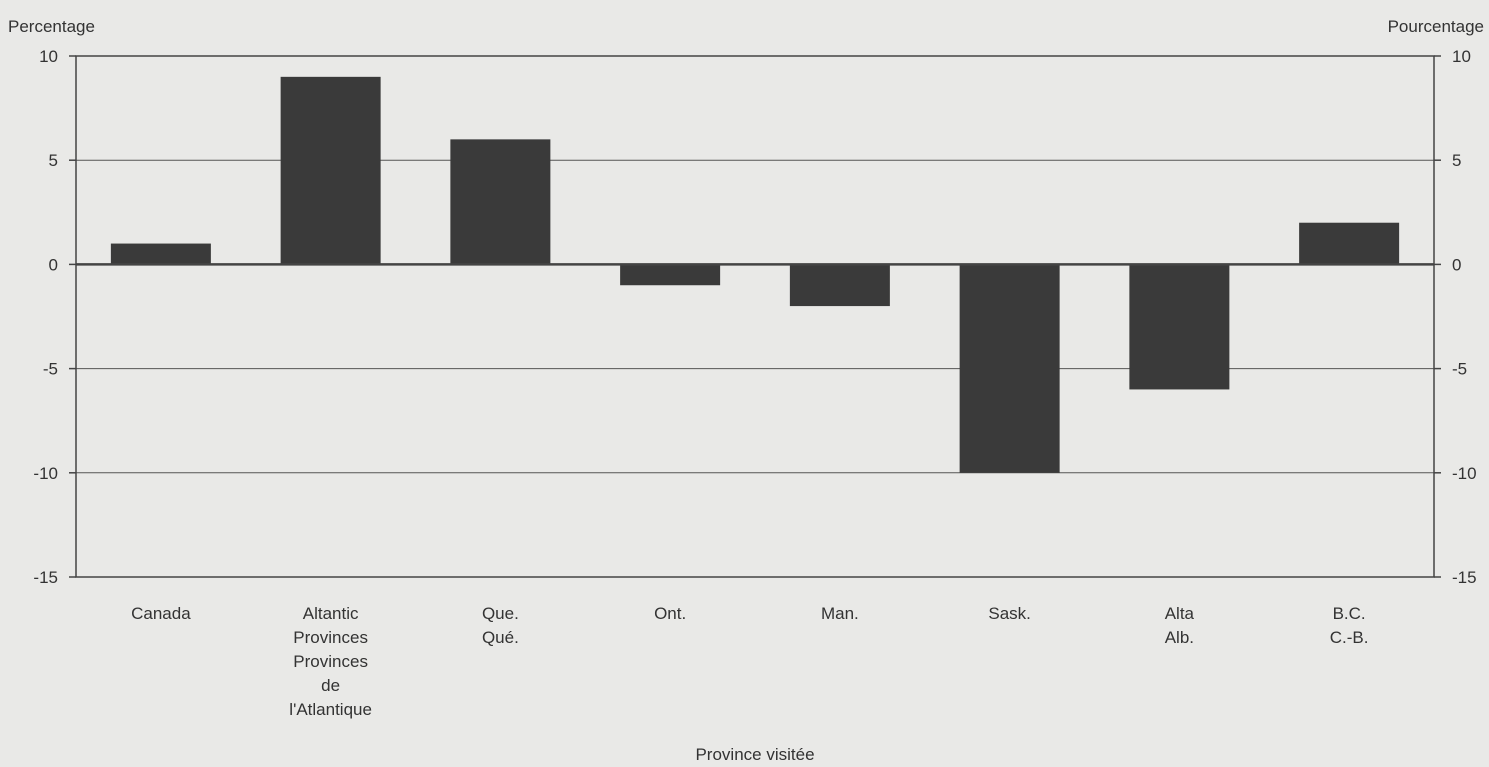 The width and height of the screenshot is (1489, 767). Describe the element at coordinates (1464, 317) in the screenshot. I see `y-tick-labels-right: 10 5 0 -5 -10 -15` at that location.